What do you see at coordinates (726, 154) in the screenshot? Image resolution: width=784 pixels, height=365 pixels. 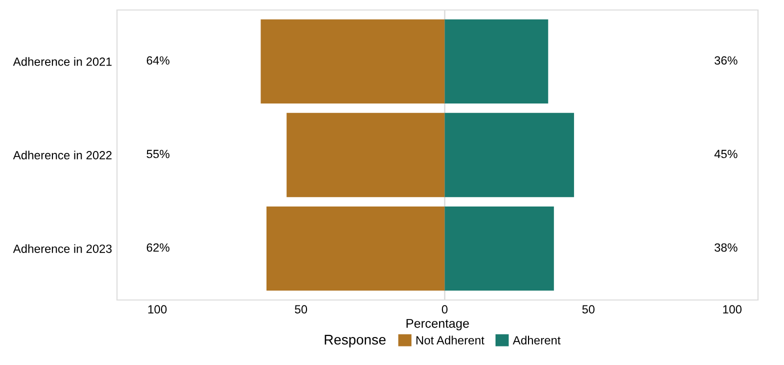 I see `annotation: 45%` at bounding box center [726, 154].